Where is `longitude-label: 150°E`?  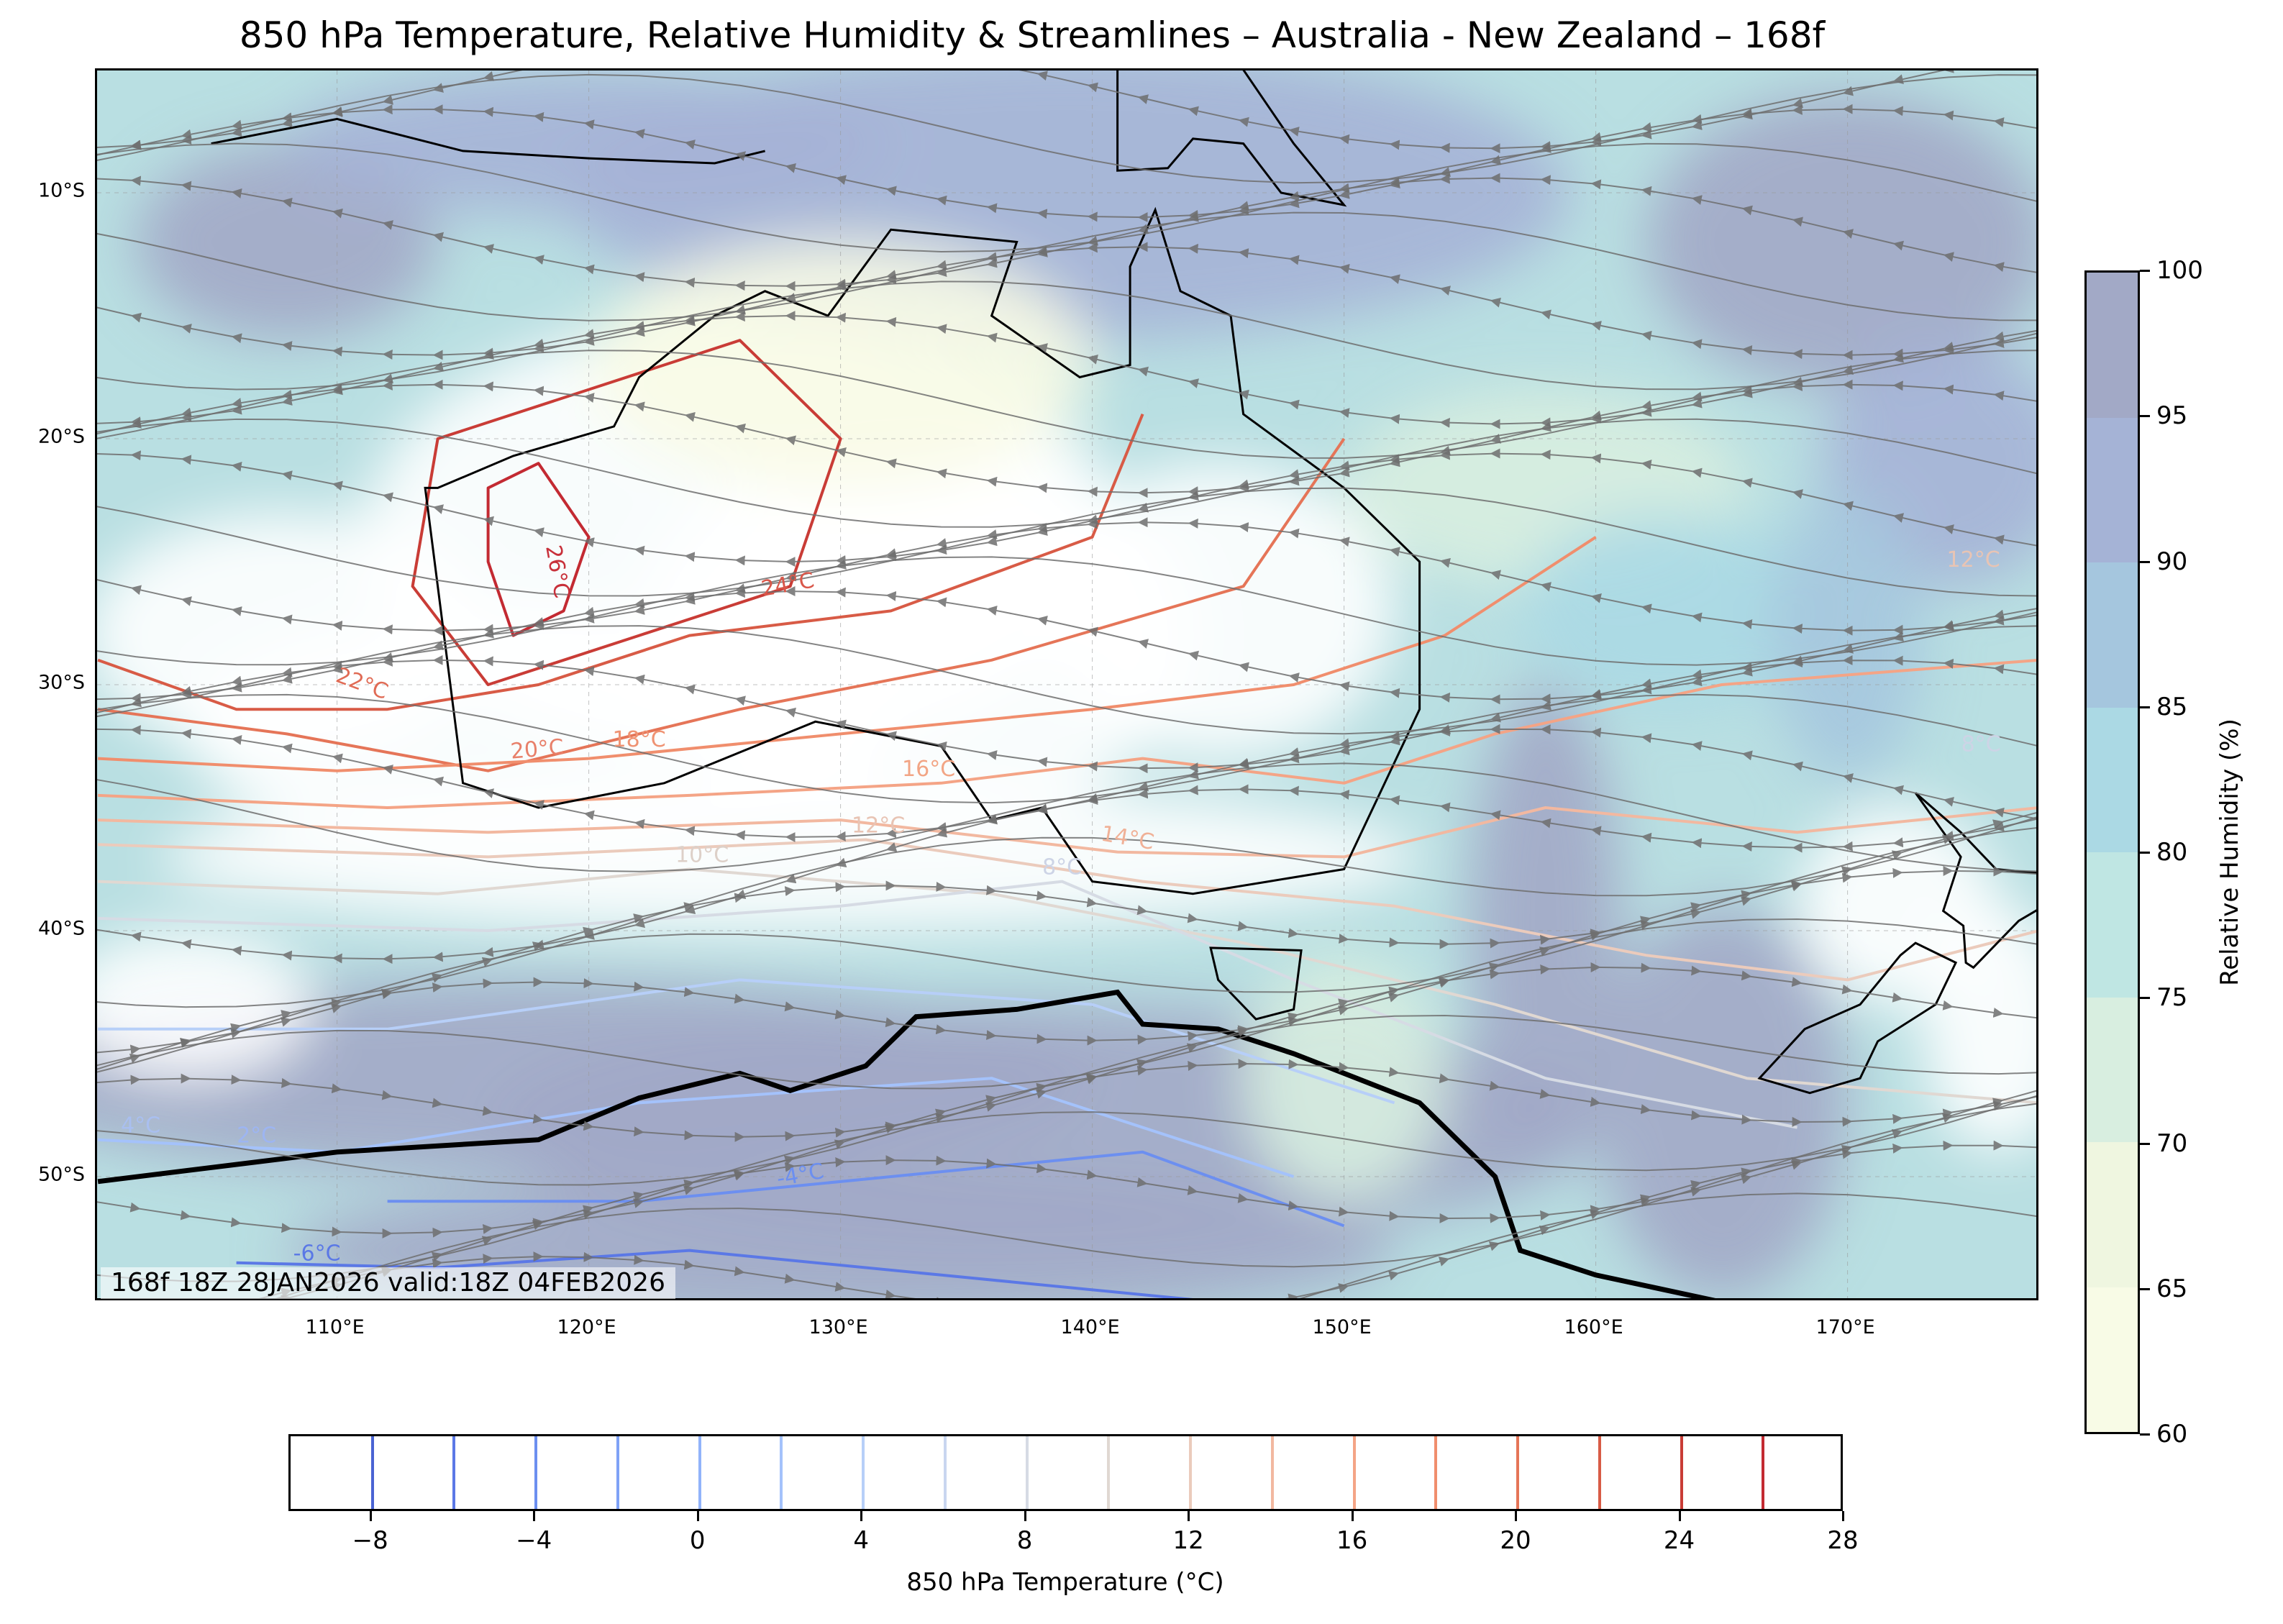
longitude-label: 150°E is located at coordinates (1342, 1327).